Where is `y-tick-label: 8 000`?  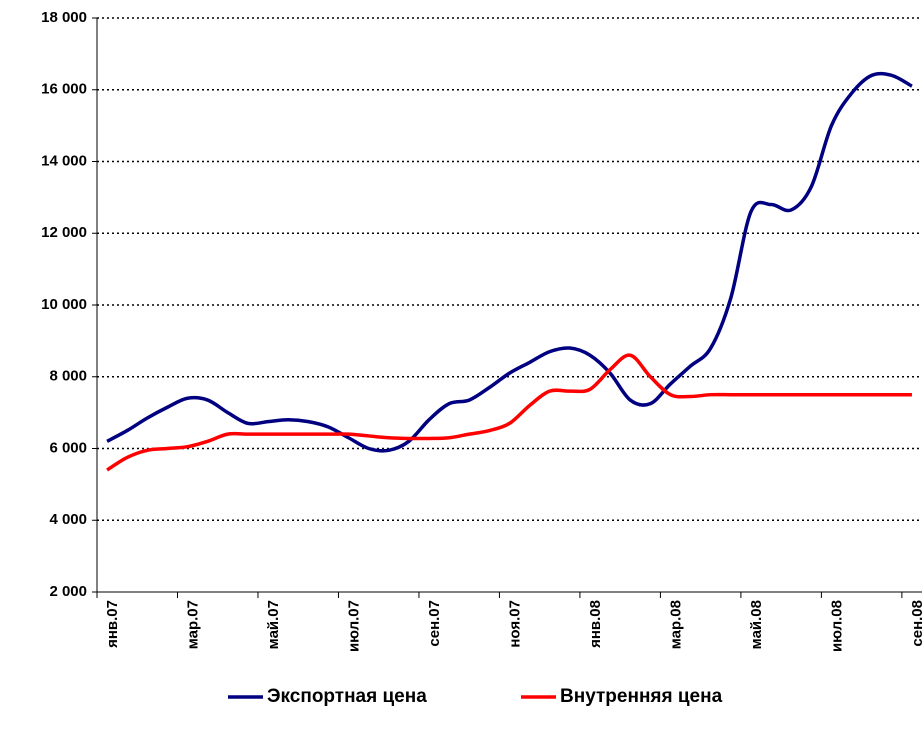
y-tick-label: 8 000 is located at coordinates (68, 376).